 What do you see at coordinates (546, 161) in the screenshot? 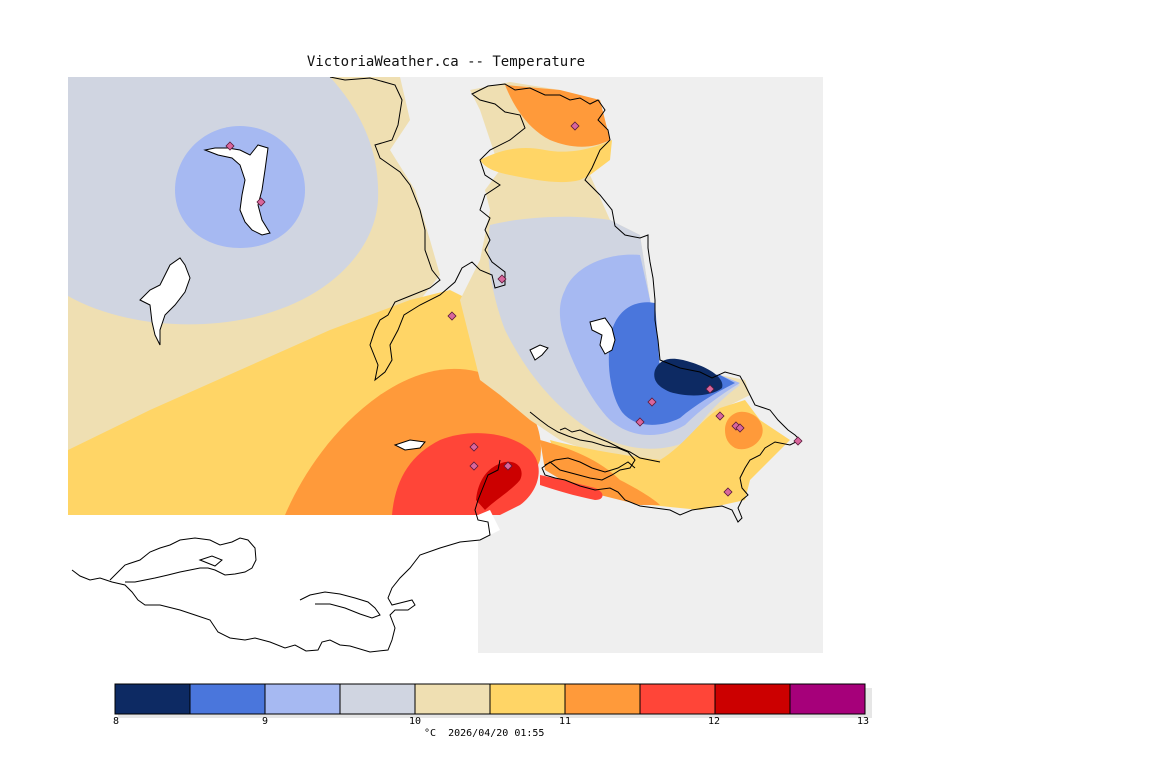
I see `band-10.5-11-east-north` at bounding box center [546, 161].